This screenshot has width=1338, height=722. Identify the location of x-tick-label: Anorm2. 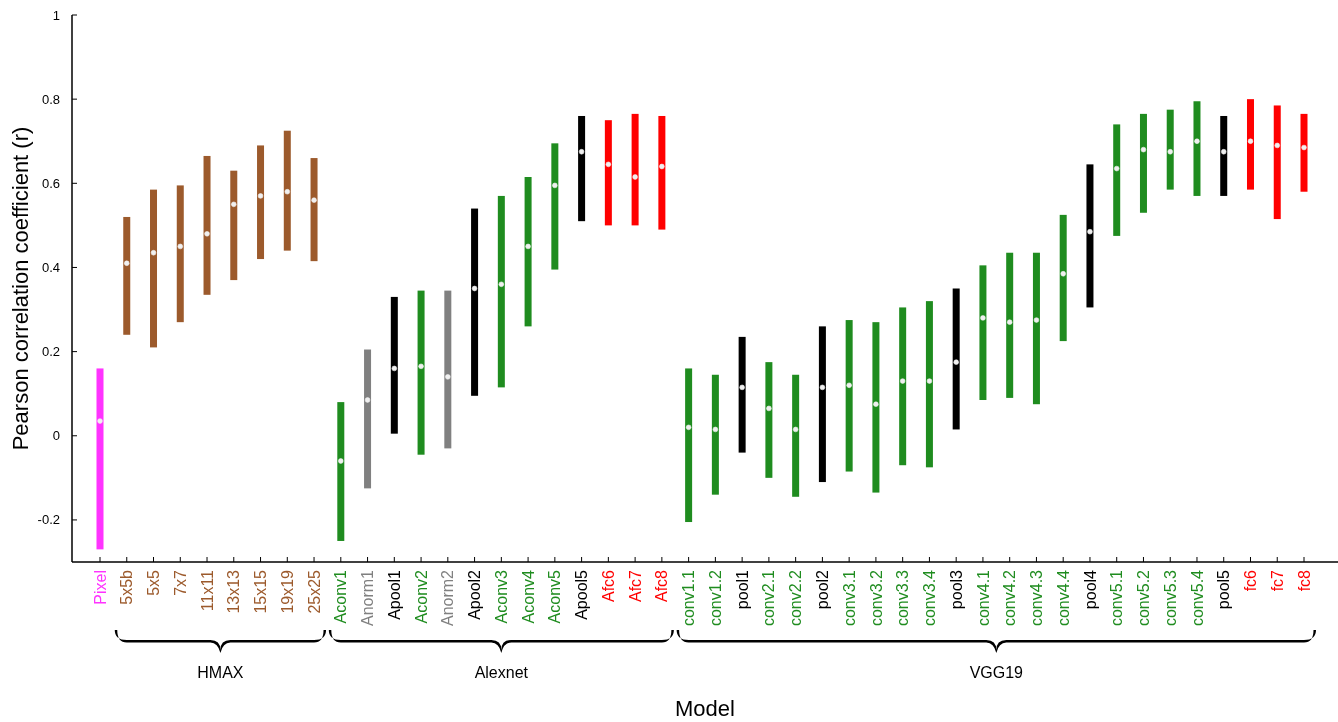
(448, 598).